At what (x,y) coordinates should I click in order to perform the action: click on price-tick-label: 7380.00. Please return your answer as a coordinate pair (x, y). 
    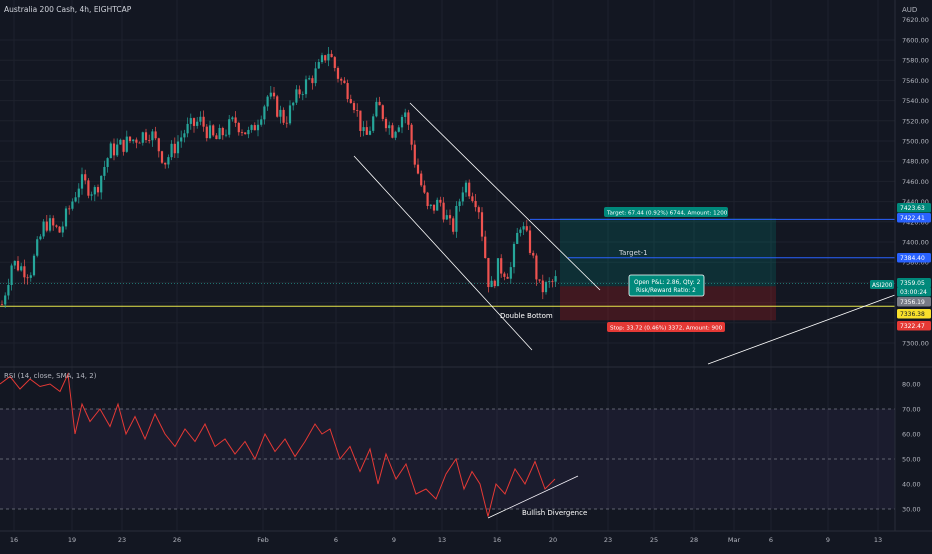
    Looking at the image, I should click on (915, 263).